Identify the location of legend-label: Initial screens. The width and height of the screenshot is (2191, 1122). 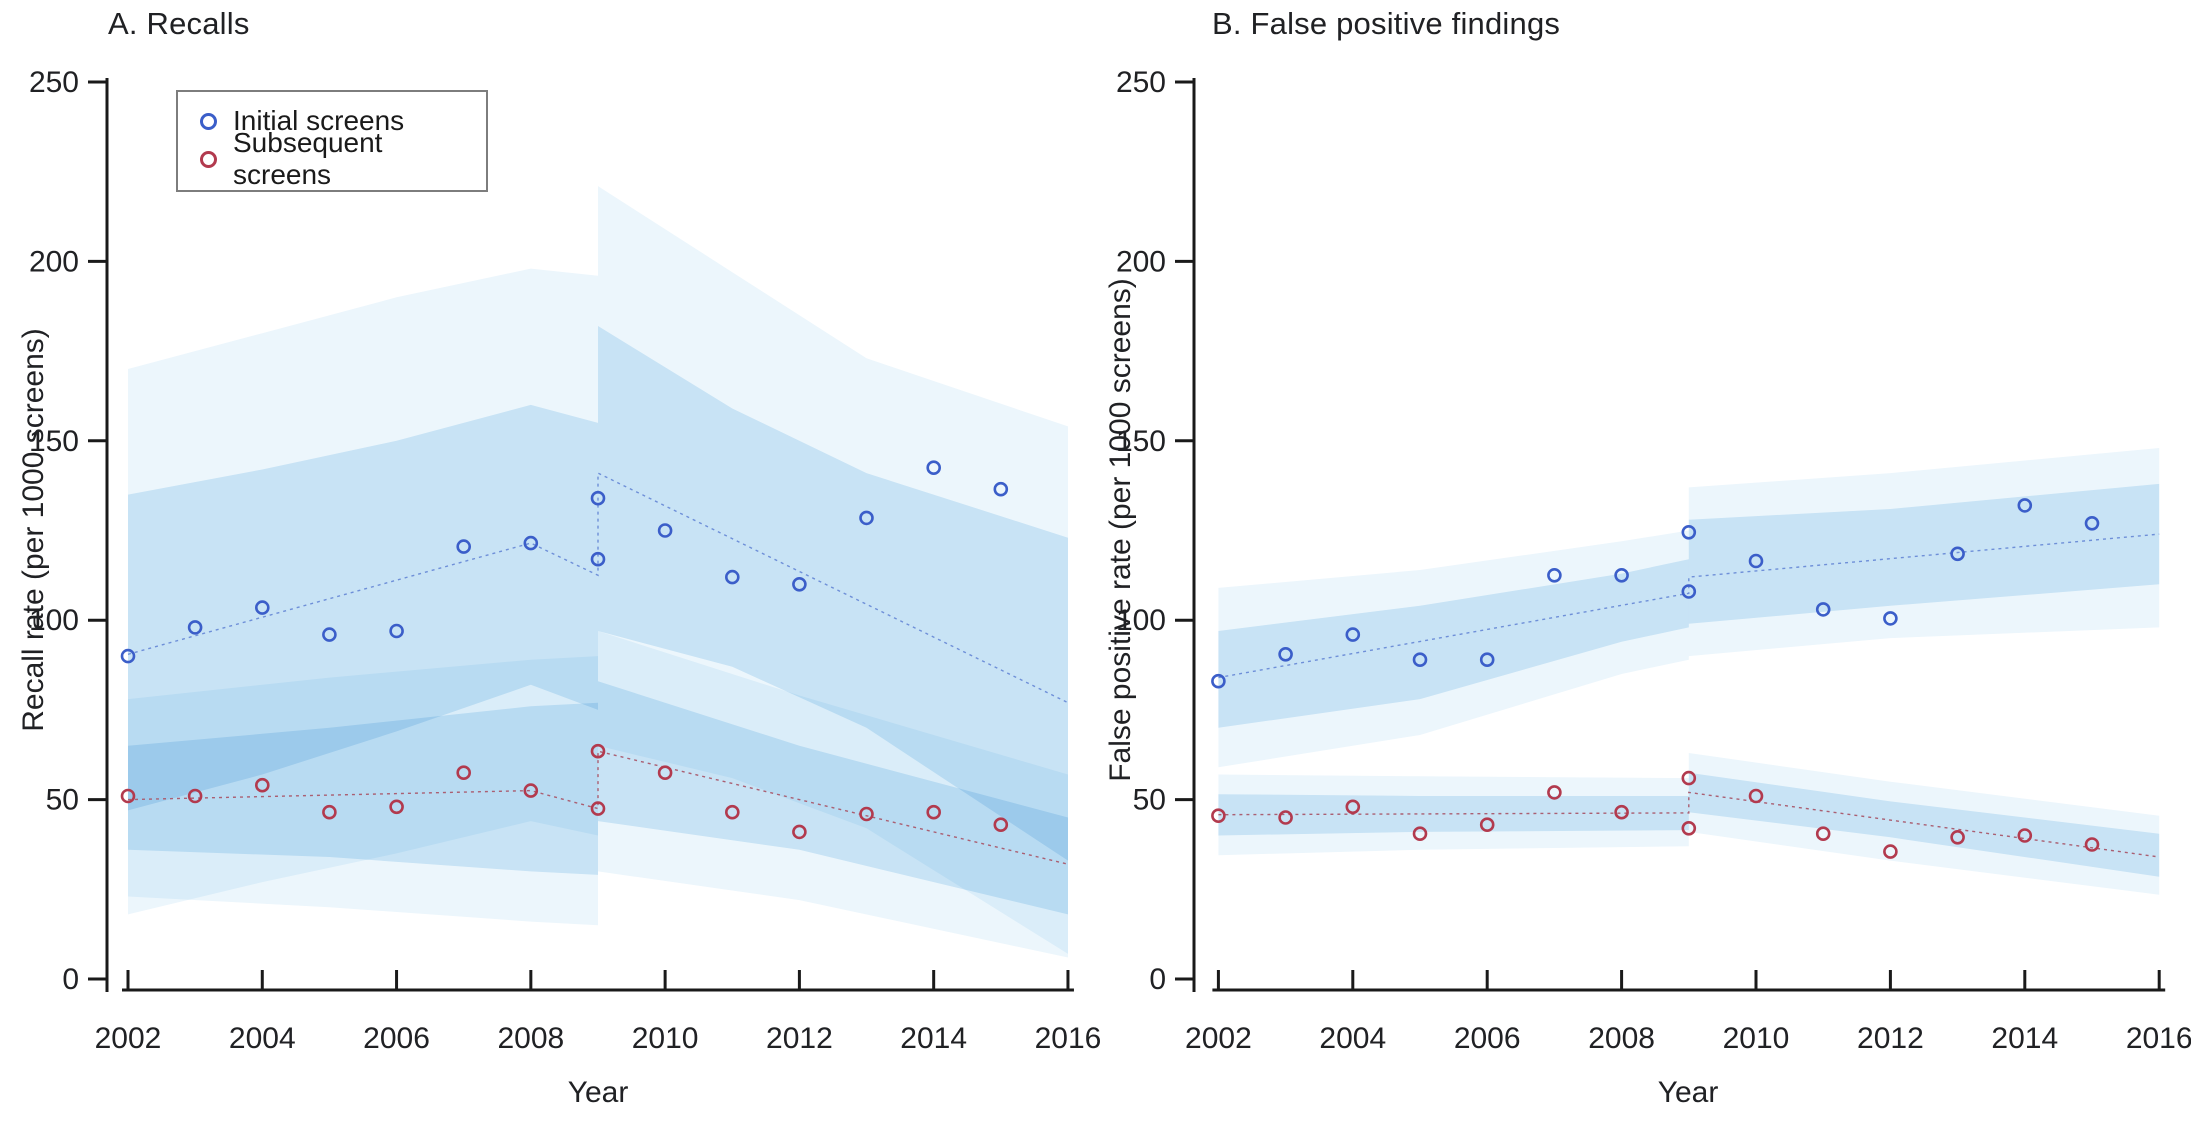
(319, 120).